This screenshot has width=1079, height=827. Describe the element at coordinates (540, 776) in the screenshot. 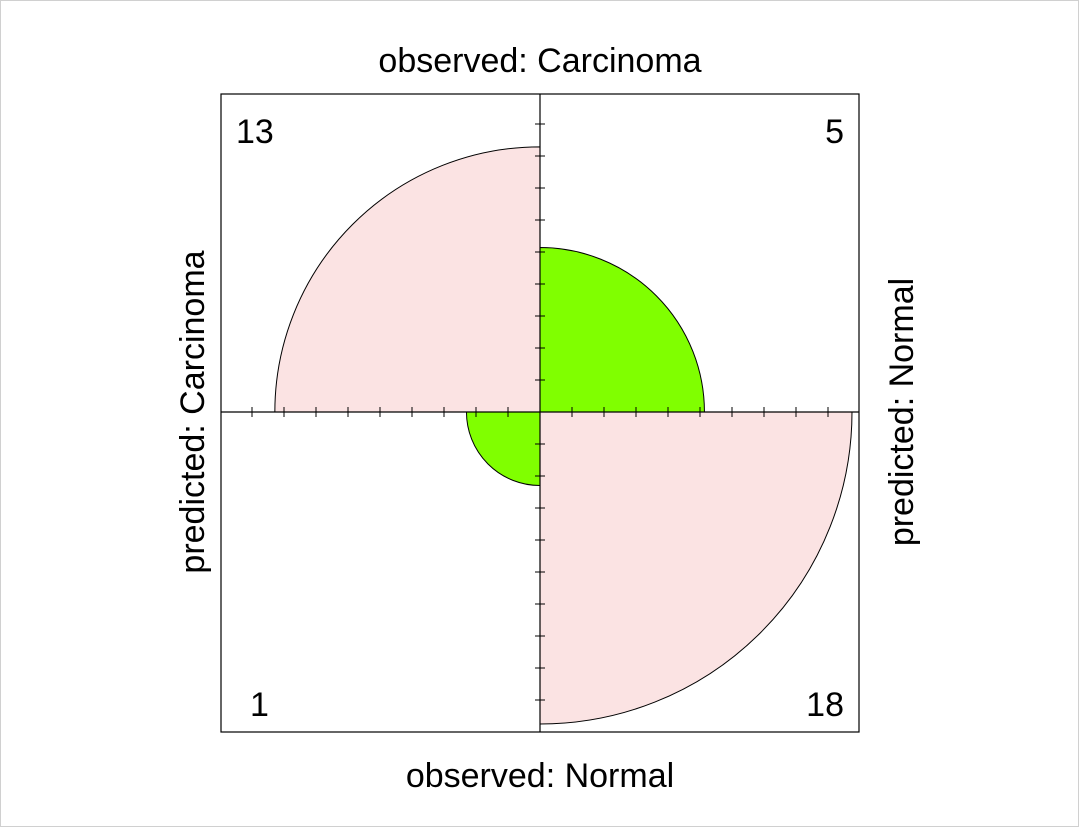

I see `bottom-axis-title: observed: Normal` at that location.